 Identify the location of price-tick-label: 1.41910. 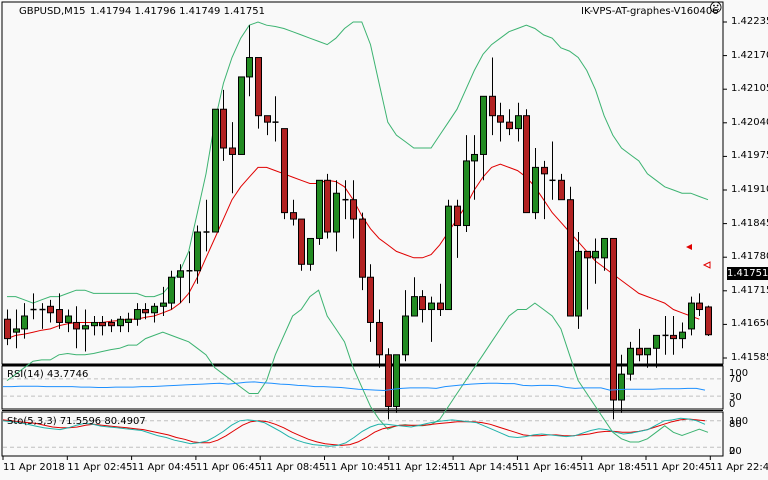
(749, 189).